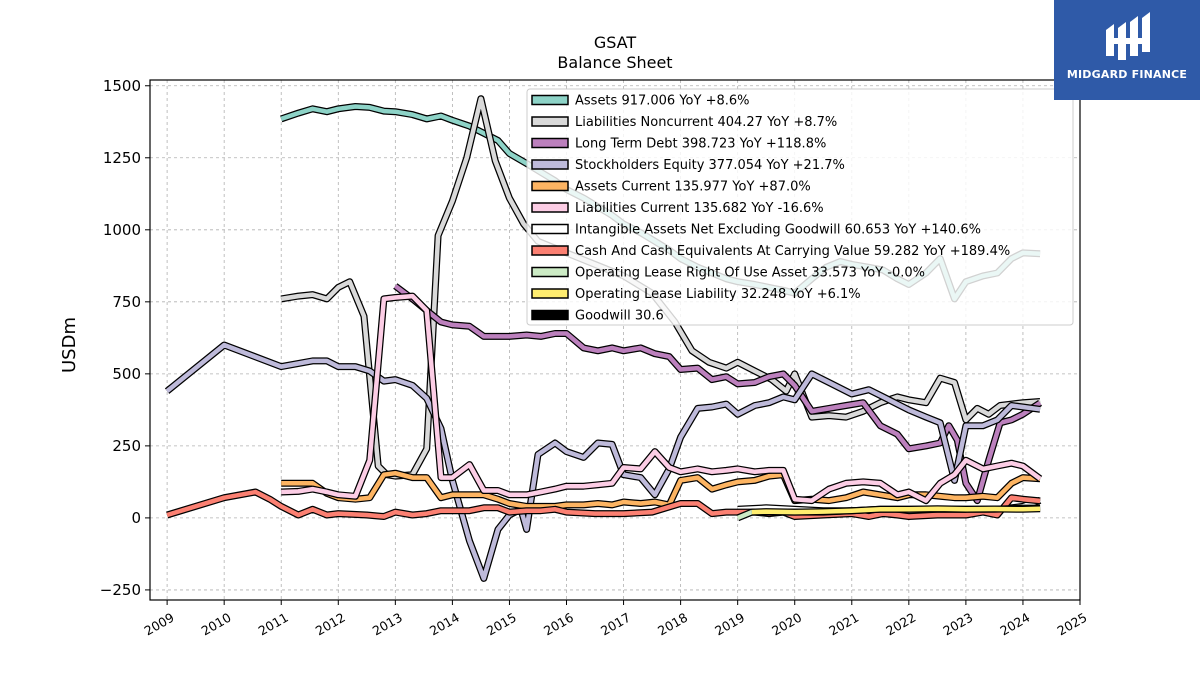  What do you see at coordinates (330, 624) in the screenshot?
I see `x-tick-label: 2012` at bounding box center [330, 624].